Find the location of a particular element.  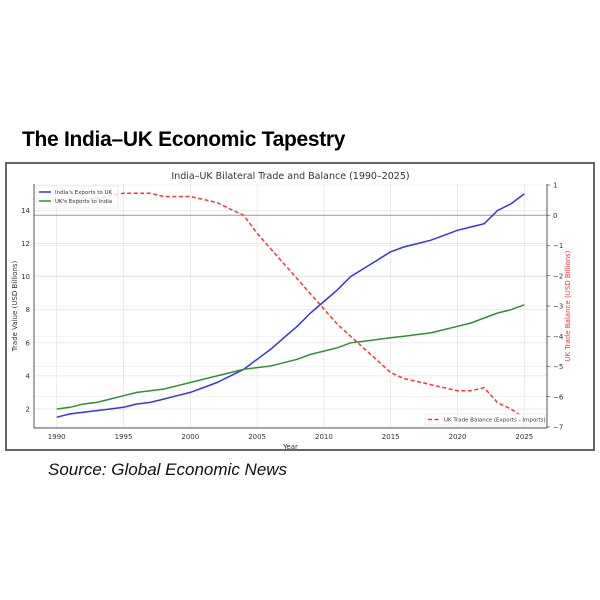

legend-label: UK Trade Balance (Exports - Imports) is located at coordinates (495, 421).